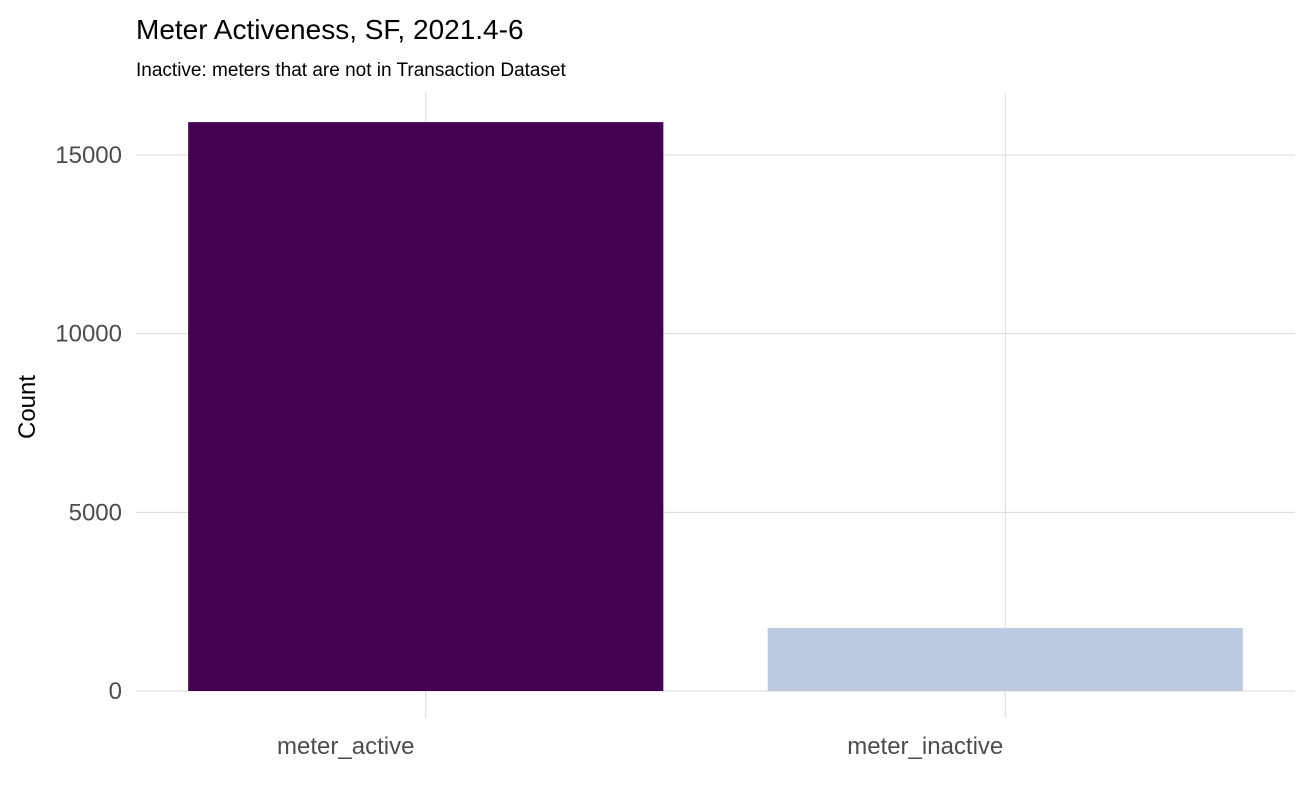  Describe the element at coordinates (88, 423) in the screenshot. I see `y-axis-ticks: 0 5000 10000 15000` at that location.